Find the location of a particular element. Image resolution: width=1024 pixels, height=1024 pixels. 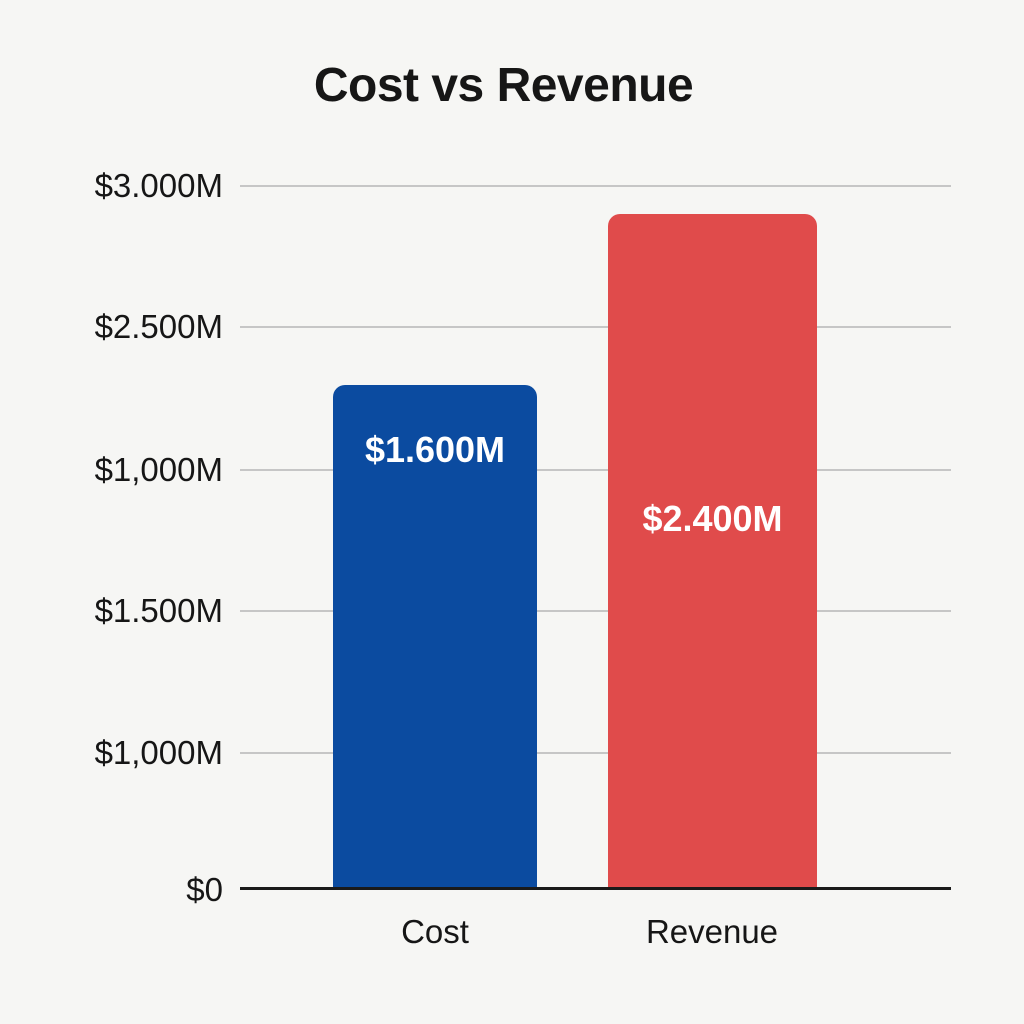

bar-cost: $1.600M is located at coordinates (435, 636).